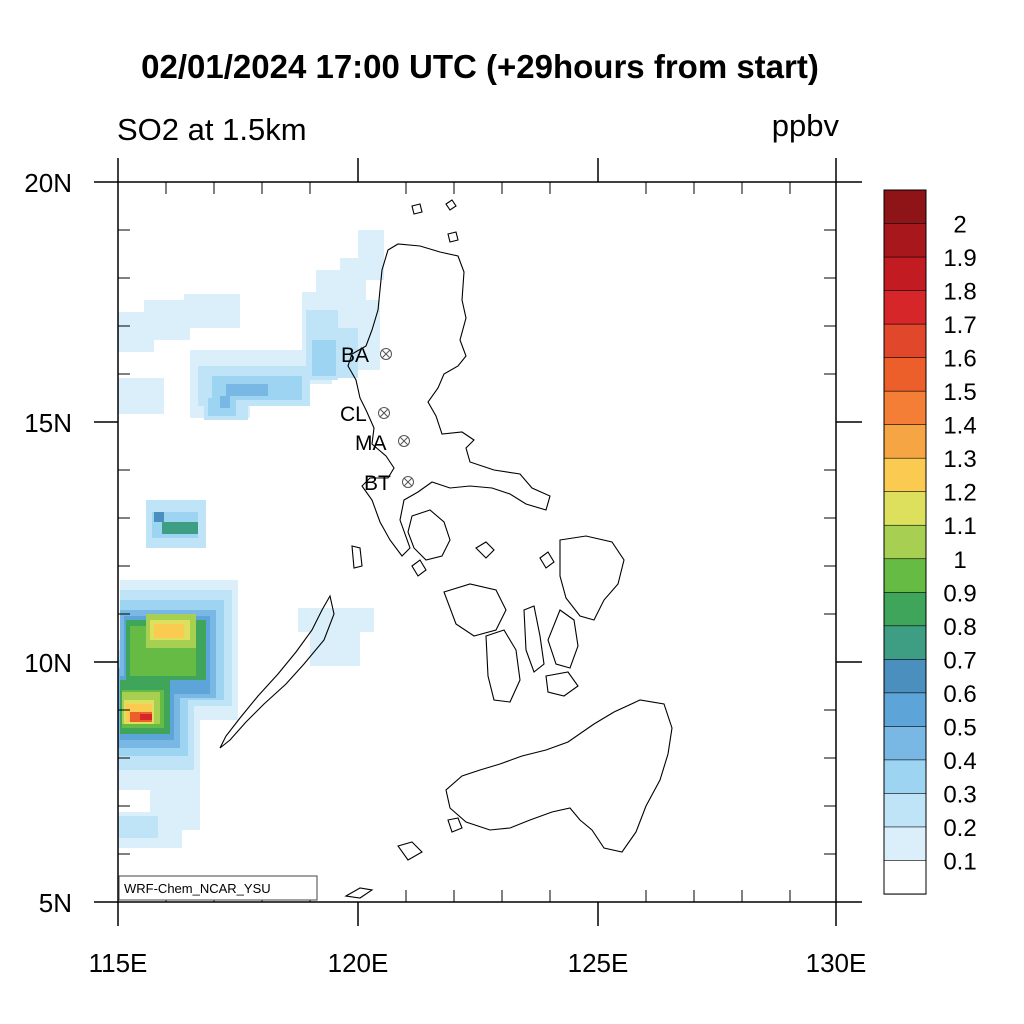 The height and width of the screenshot is (1024, 1024). What do you see at coordinates (959, 325) in the screenshot?
I see `colorbar-label: 1.7` at bounding box center [959, 325].